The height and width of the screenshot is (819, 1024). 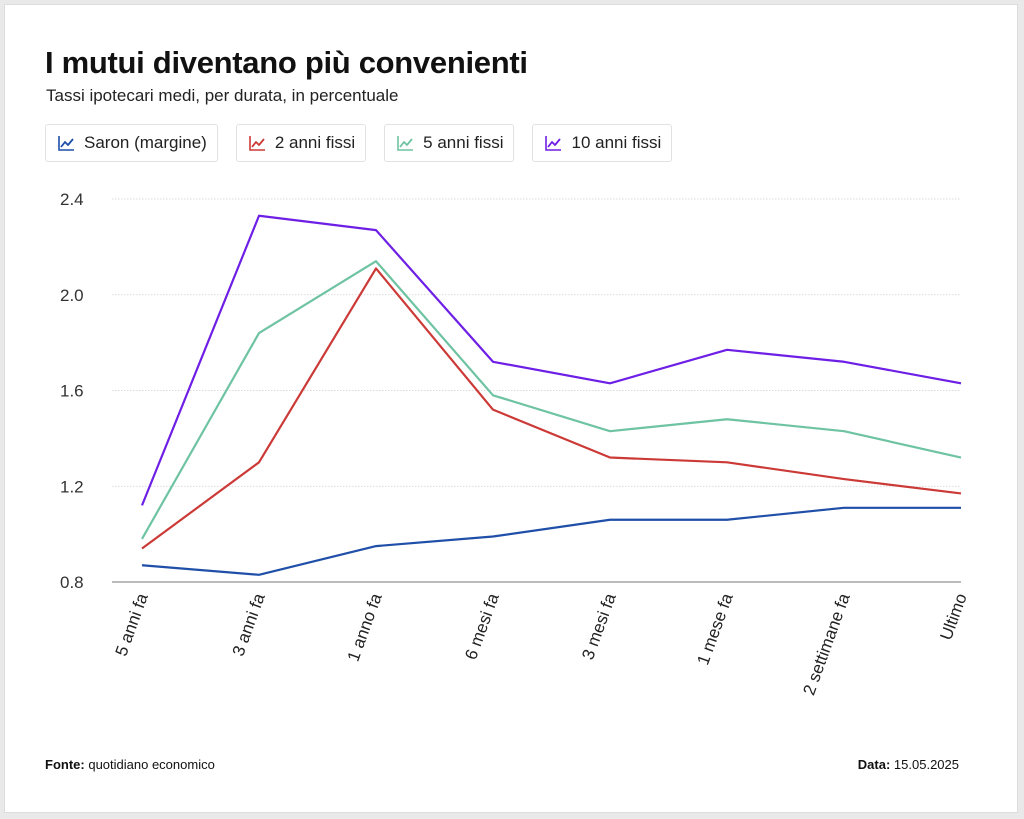 I want to click on x-tick-label: 6 mesi fa, so click(x=482, y=626).